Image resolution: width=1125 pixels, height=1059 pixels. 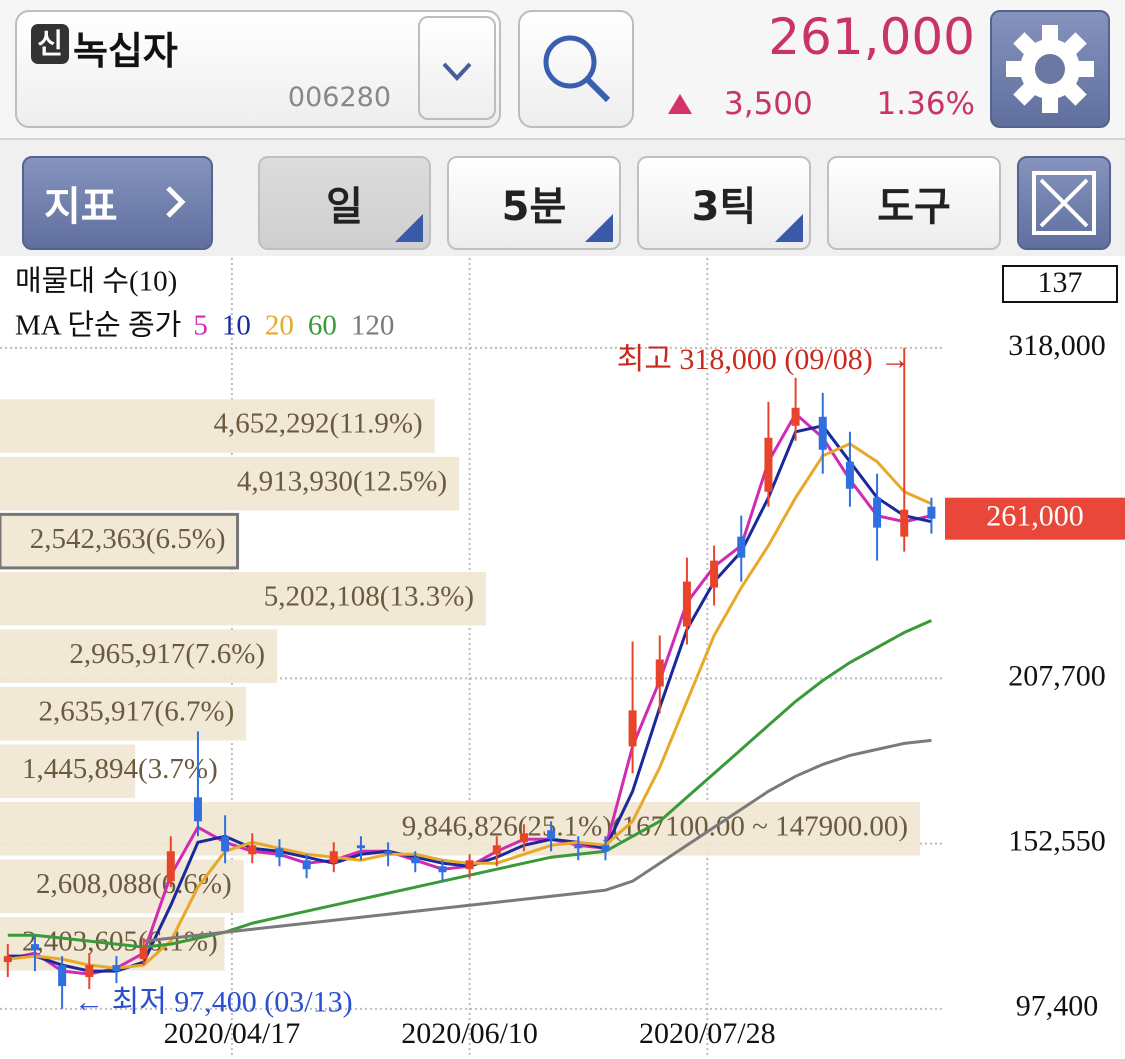 What do you see at coordinates (707, 1033) in the screenshot?
I see `x-tick-label: 2020/07/28` at bounding box center [707, 1033].